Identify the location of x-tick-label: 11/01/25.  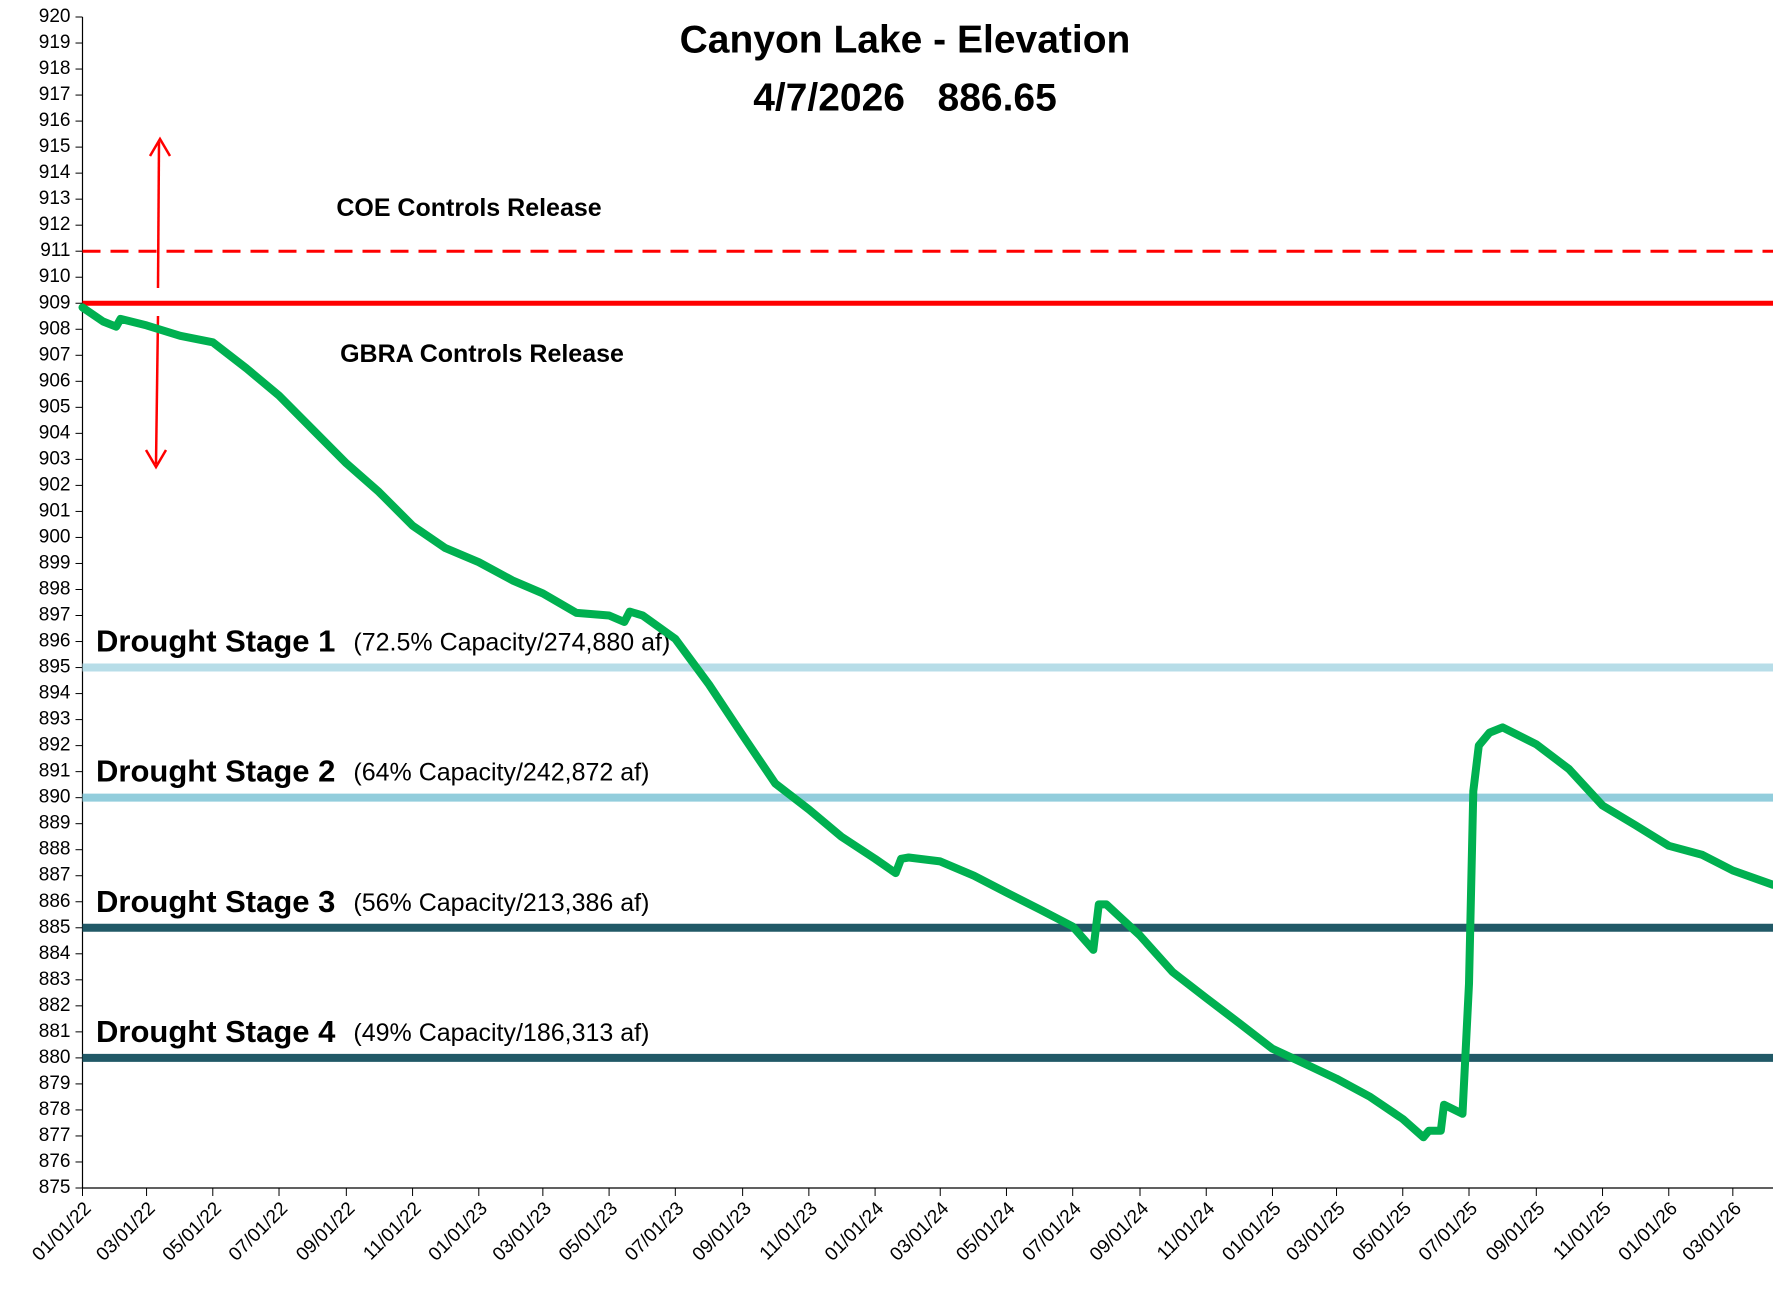
(1582, 1231).